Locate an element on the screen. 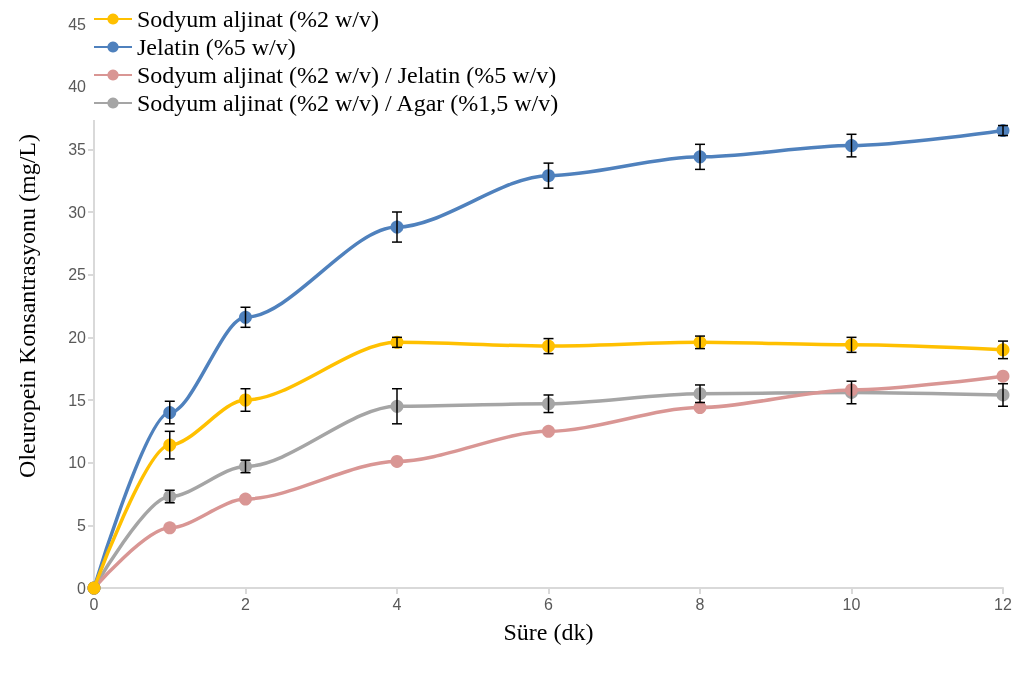 Image resolution: width=1024 pixels, height=675 pixels. y-tick-label: 45 is located at coordinates (77, 24).